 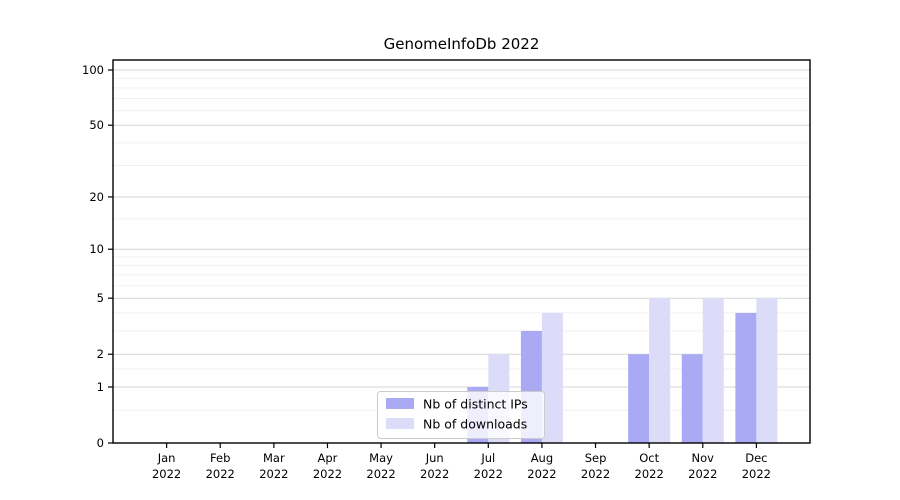 What do you see at coordinates (488, 466) in the screenshot?
I see `x-tick-label: Jul 2022` at bounding box center [488, 466].